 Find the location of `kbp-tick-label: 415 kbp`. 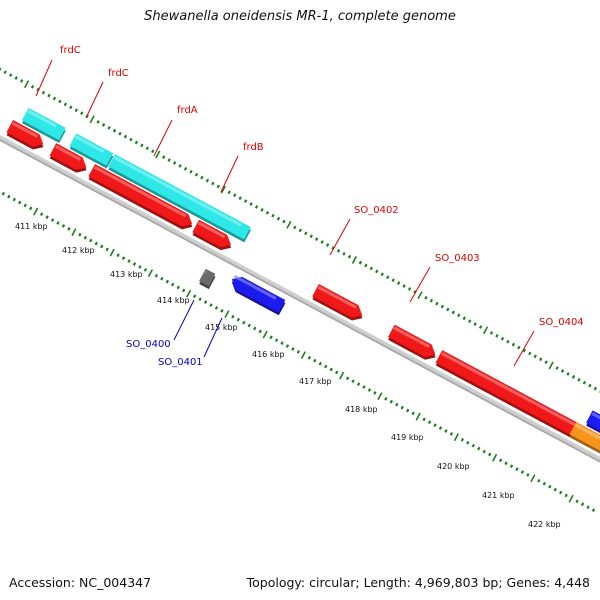

kbp-tick-label: 415 kbp is located at coordinates (221, 327).